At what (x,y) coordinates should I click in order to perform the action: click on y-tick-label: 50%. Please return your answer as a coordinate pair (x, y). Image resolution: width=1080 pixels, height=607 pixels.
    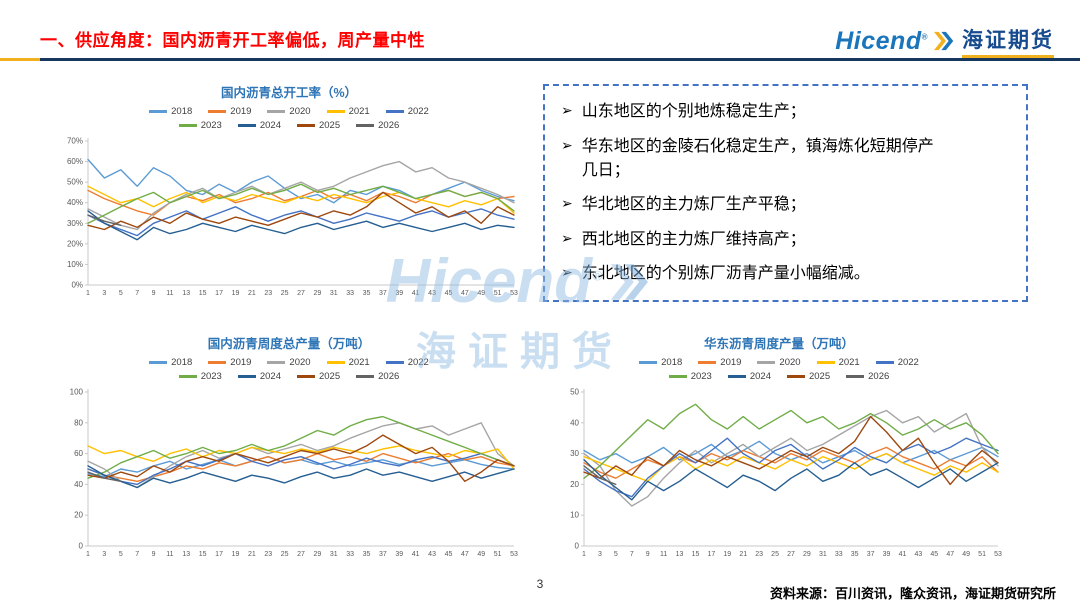
    Looking at the image, I should click on (75, 182).